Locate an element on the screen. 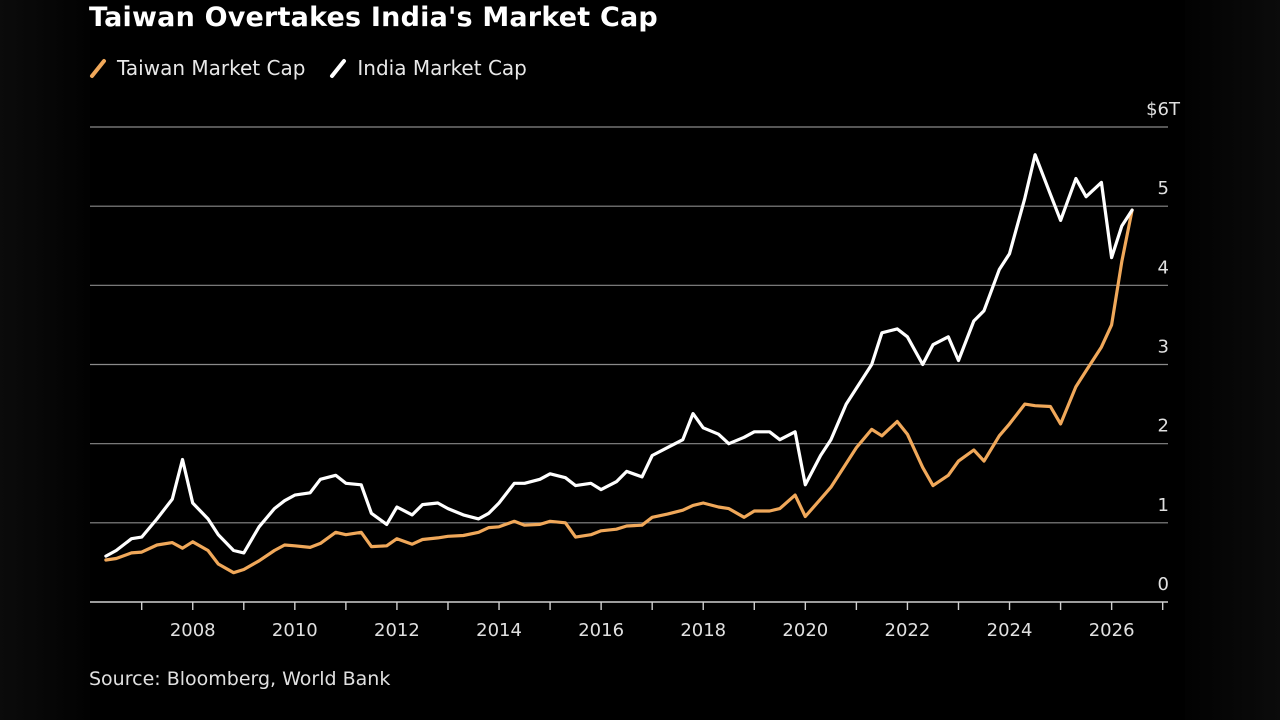 This screenshot has height=720, width=1280. y-unit-label: $6T is located at coordinates (1163, 109).